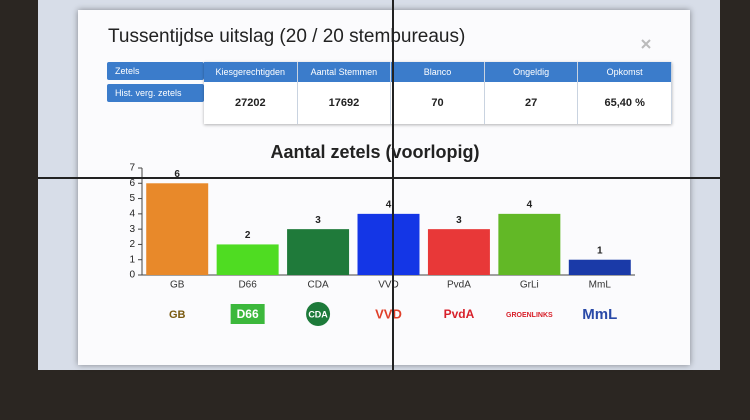 Image resolution: width=750 pixels, height=420 pixels. Describe the element at coordinates (529, 285) in the screenshot. I see `x-tick-label: GrLi` at that location.